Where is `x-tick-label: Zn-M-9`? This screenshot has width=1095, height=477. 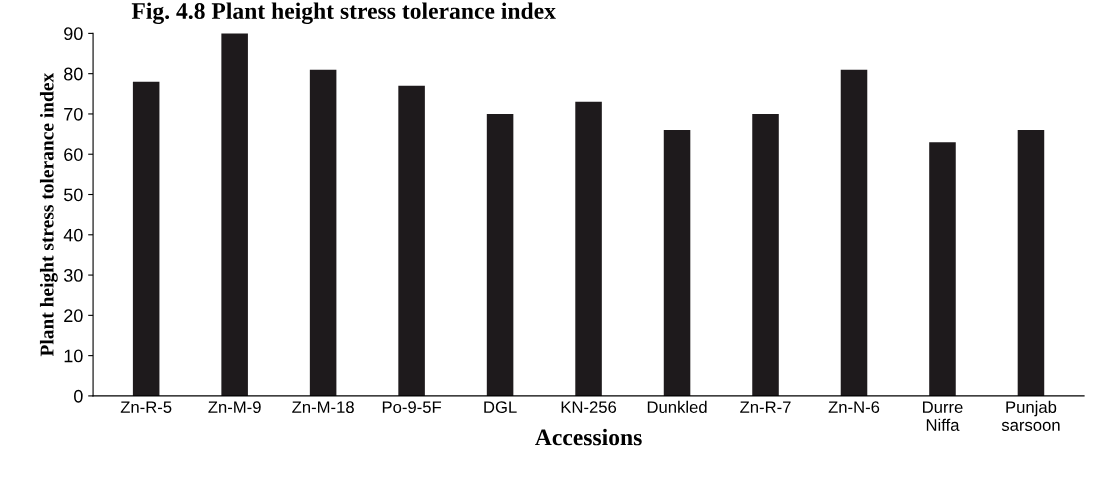
x-tick-label: Zn-M-9 is located at coordinates (234, 407).